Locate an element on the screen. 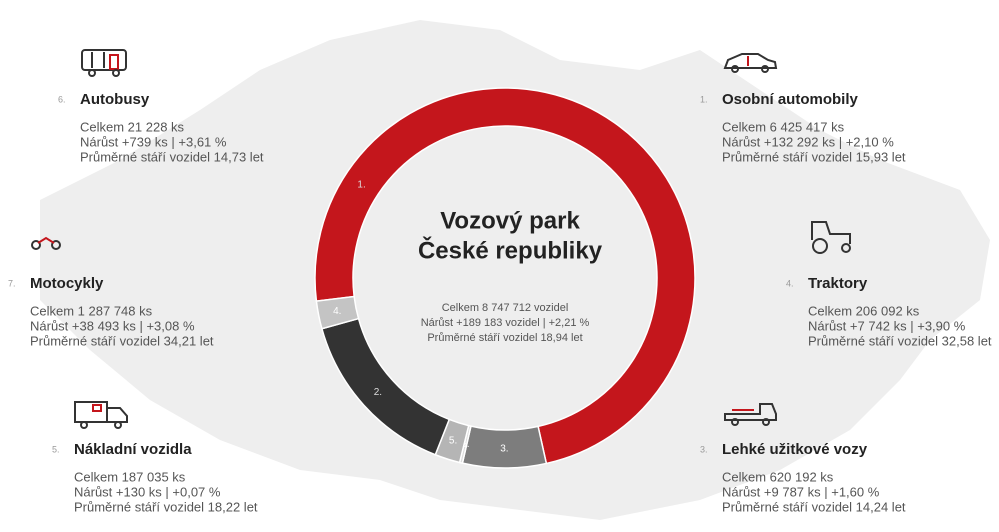 This screenshot has width=999, height=532. item-detail: Průměrné stáří vozidel 34,21 let is located at coordinates (122, 340).